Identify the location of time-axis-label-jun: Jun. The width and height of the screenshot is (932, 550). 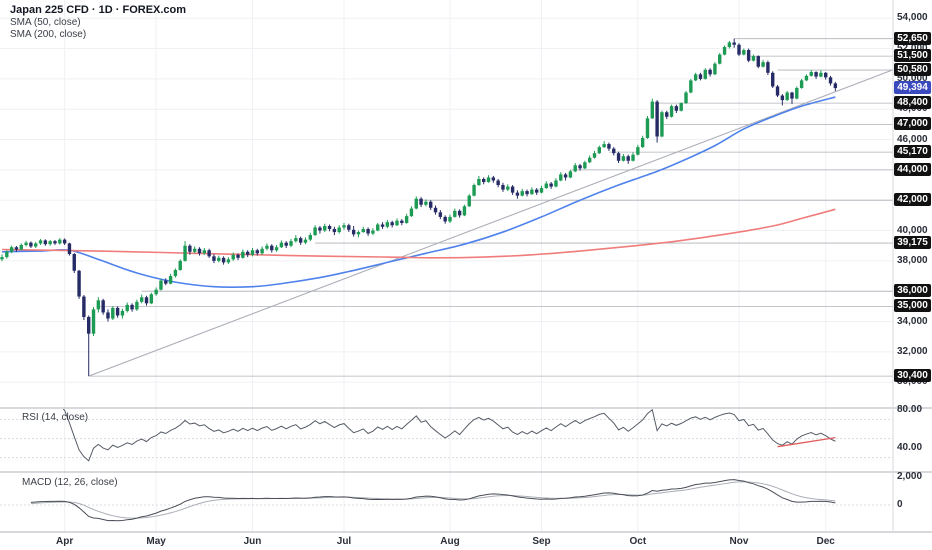
(252, 541).